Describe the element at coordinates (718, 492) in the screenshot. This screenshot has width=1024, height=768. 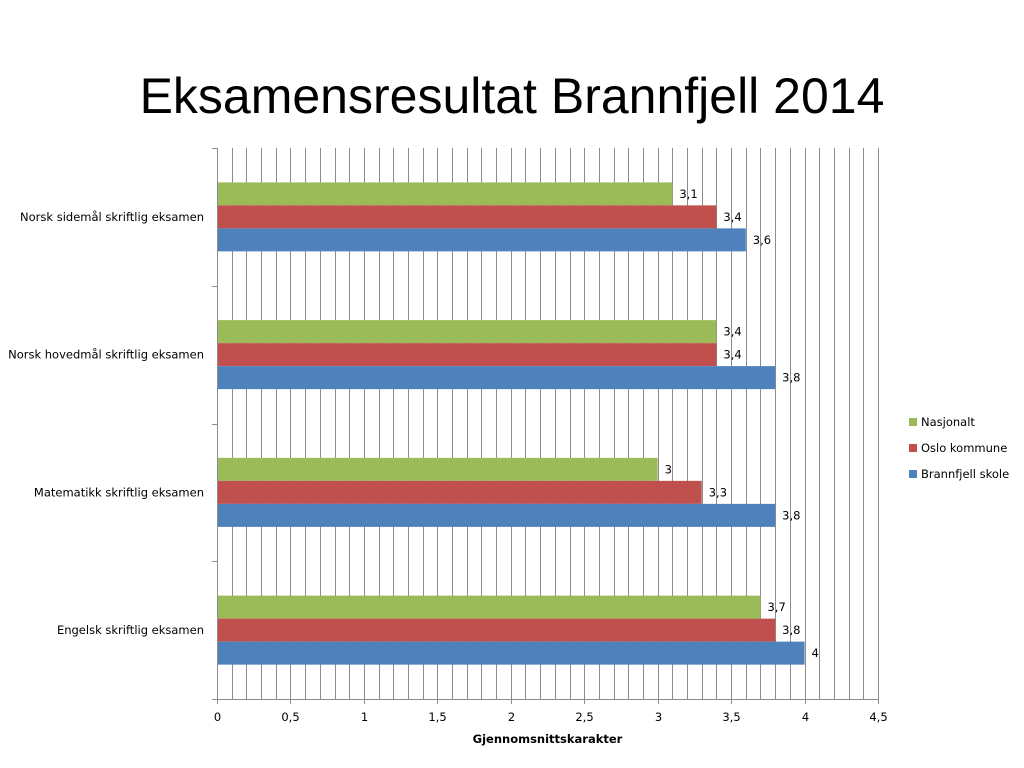
I see `data-label: 3,3` at that location.